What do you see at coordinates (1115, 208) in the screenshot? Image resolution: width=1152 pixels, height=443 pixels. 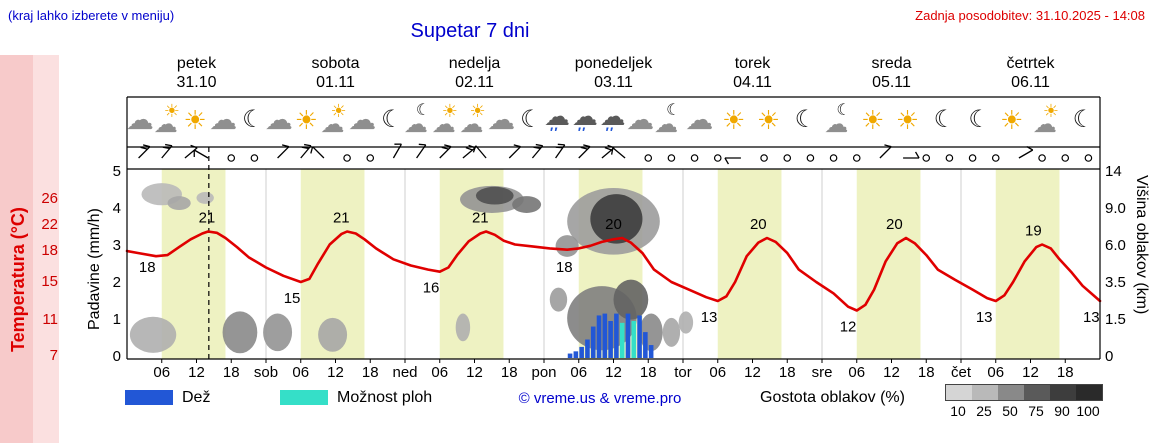 I see `cloud-tick-label: 9.0` at bounding box center [1115, 208].